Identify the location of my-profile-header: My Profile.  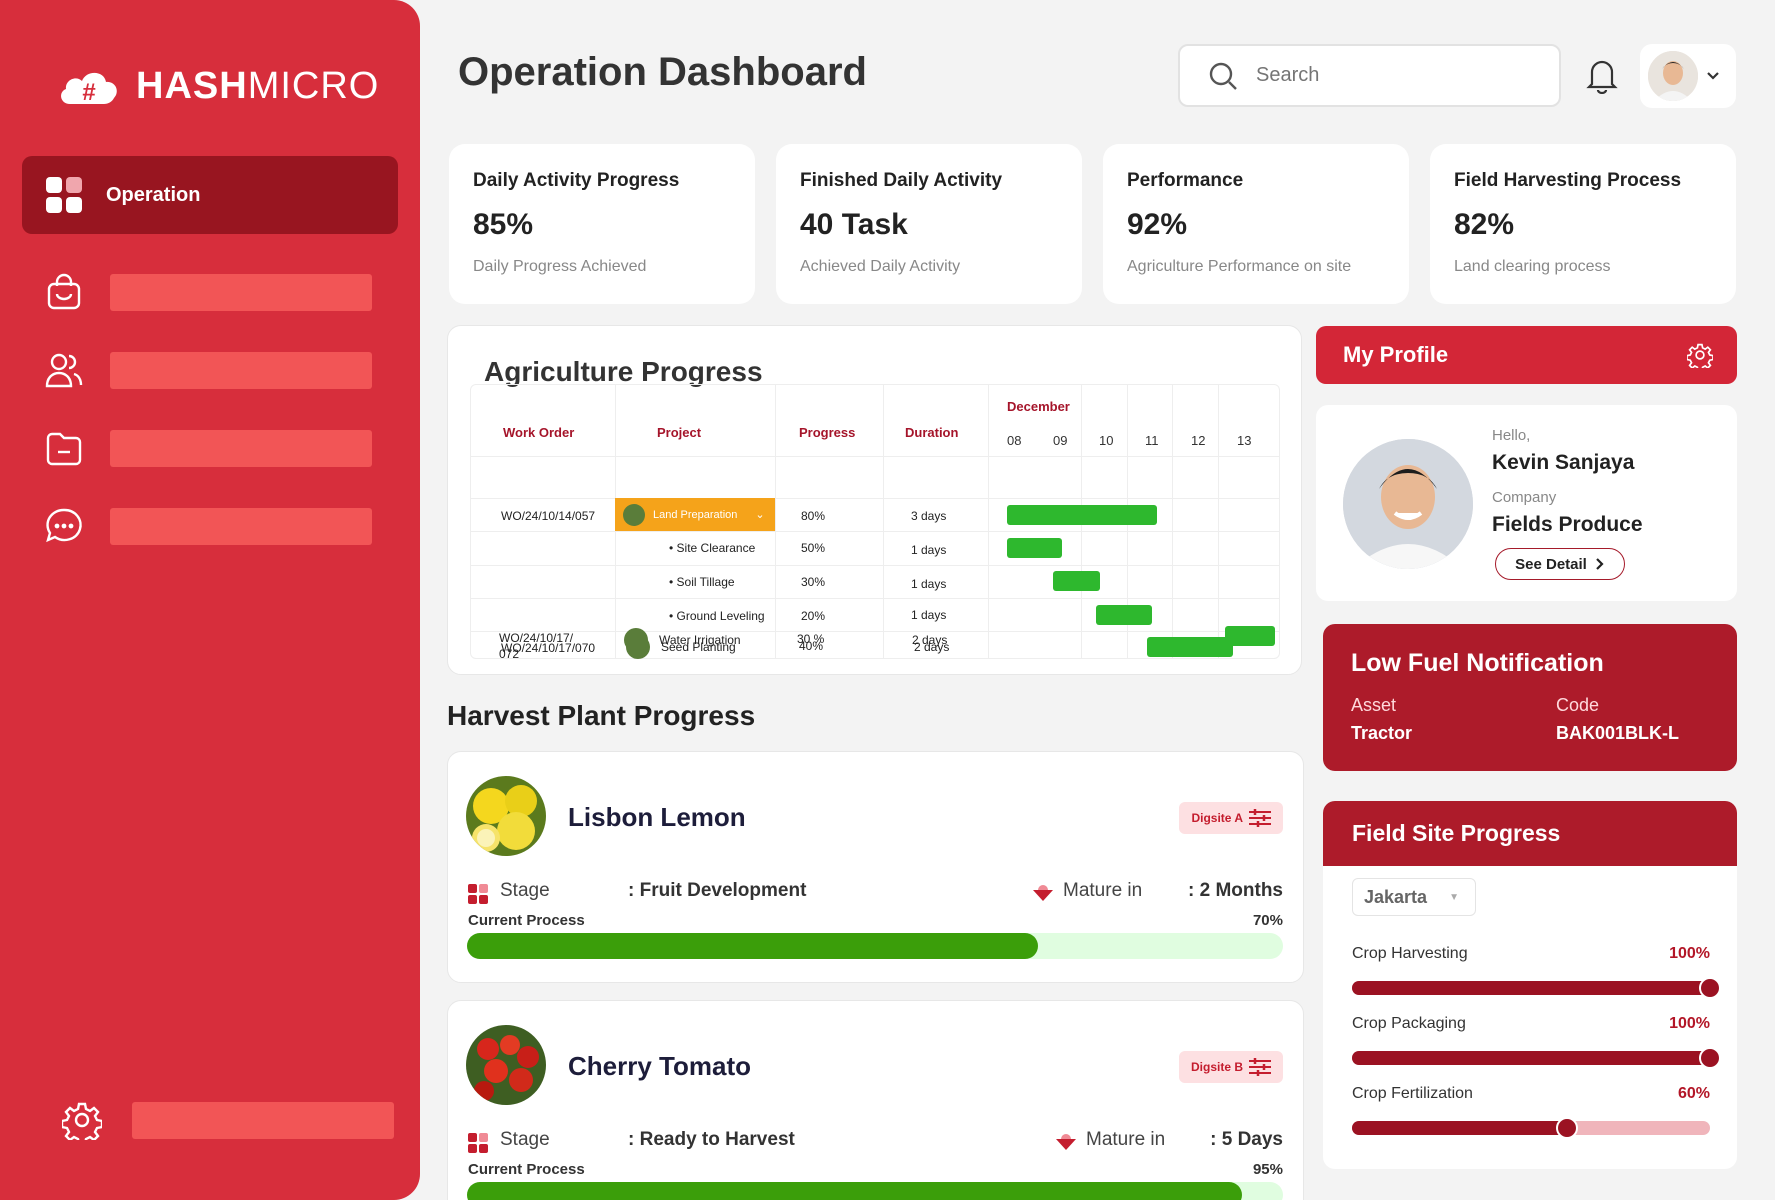
(1526, 355).